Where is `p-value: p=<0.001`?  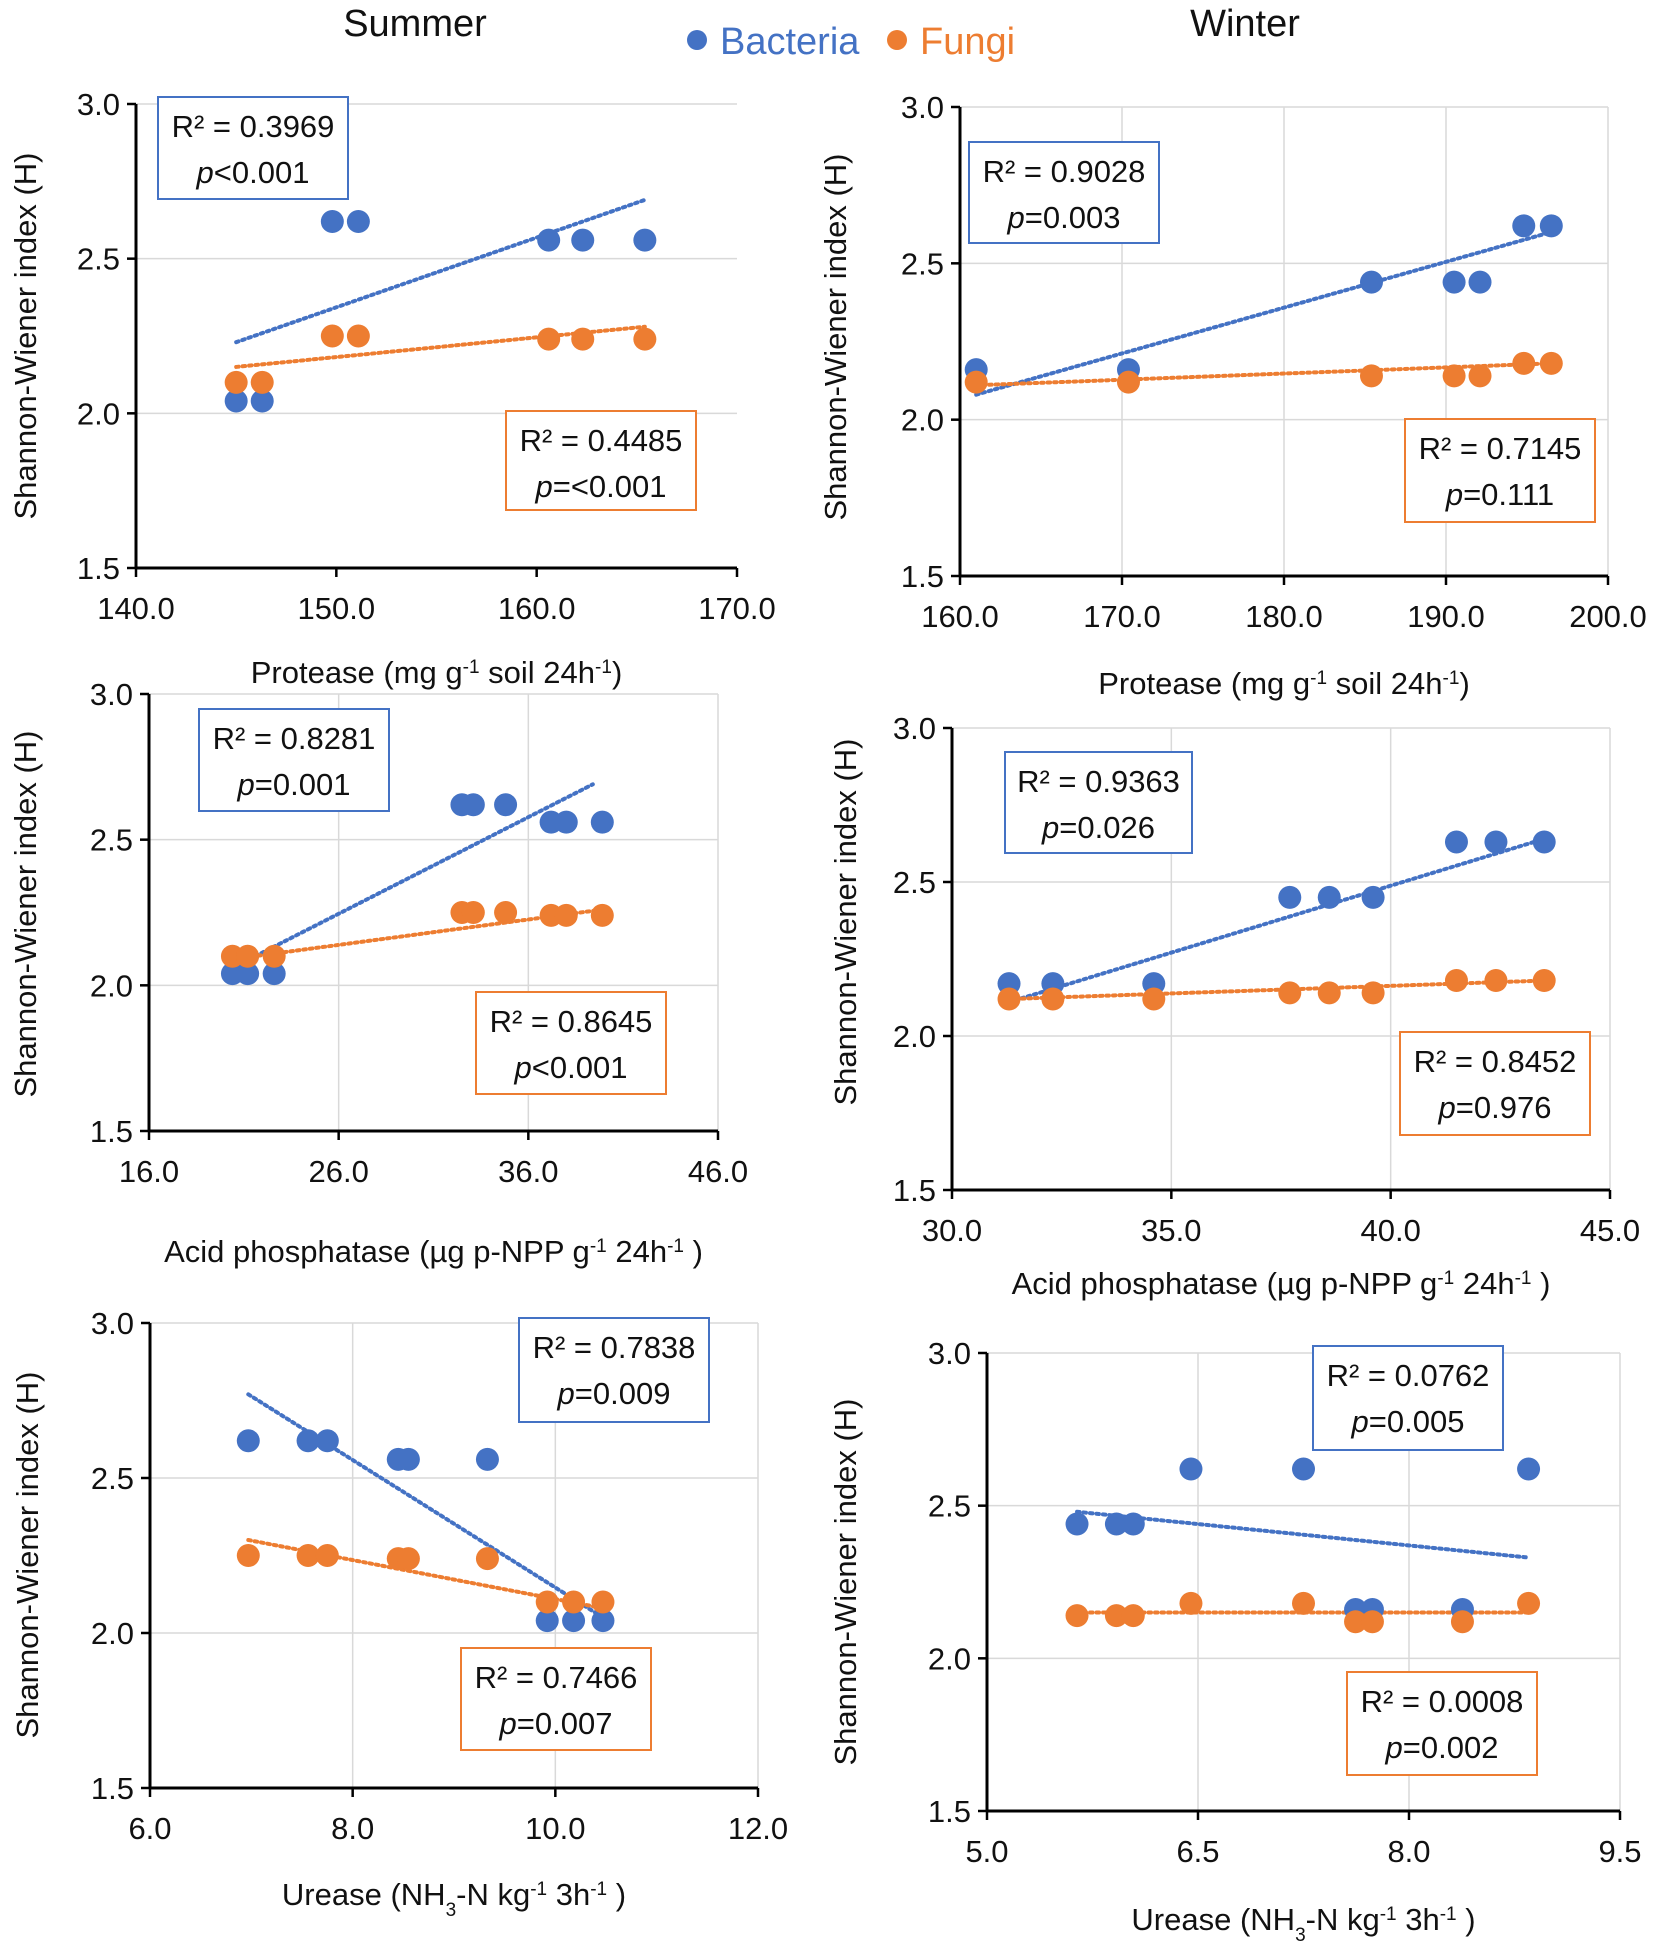
p-value: p=<0.001 is located at coordinates (600, 486).